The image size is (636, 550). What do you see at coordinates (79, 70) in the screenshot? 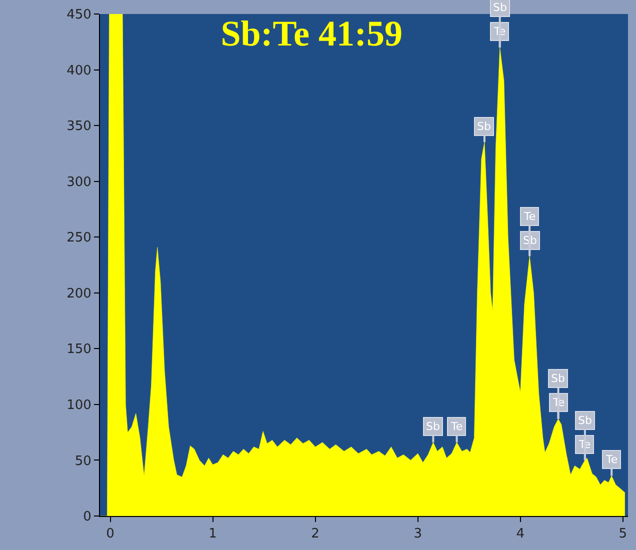
I see `y-tick-label: 400` at bounding box center [79, 70].